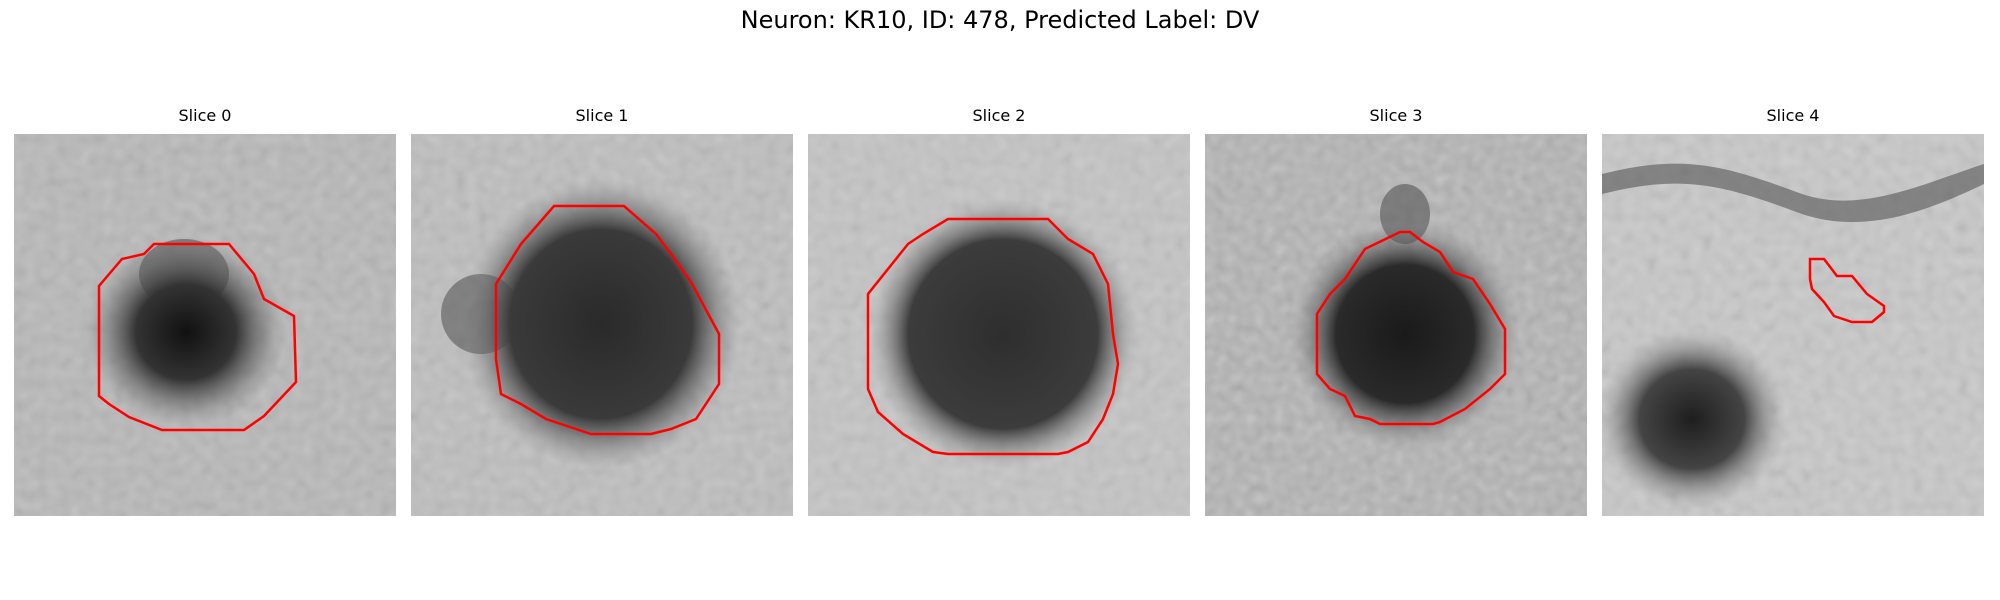 This screenshot has height=600, width=2000. What do you see at coordinates (1396, 115) in the screenshot?
I see `slice-title: Slice 3` at bounding box center [1396, 115].